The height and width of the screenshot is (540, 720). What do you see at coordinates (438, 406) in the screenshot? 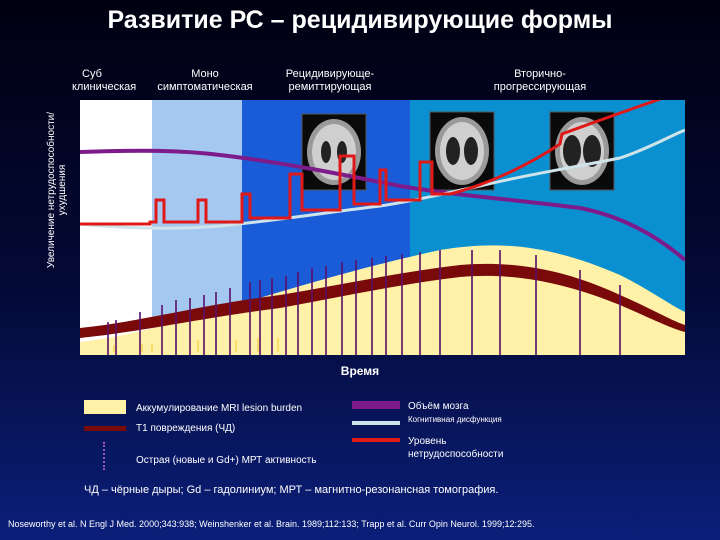
I see `legend-brain-volume: Объём мозга` at bounding box center [438, 406].